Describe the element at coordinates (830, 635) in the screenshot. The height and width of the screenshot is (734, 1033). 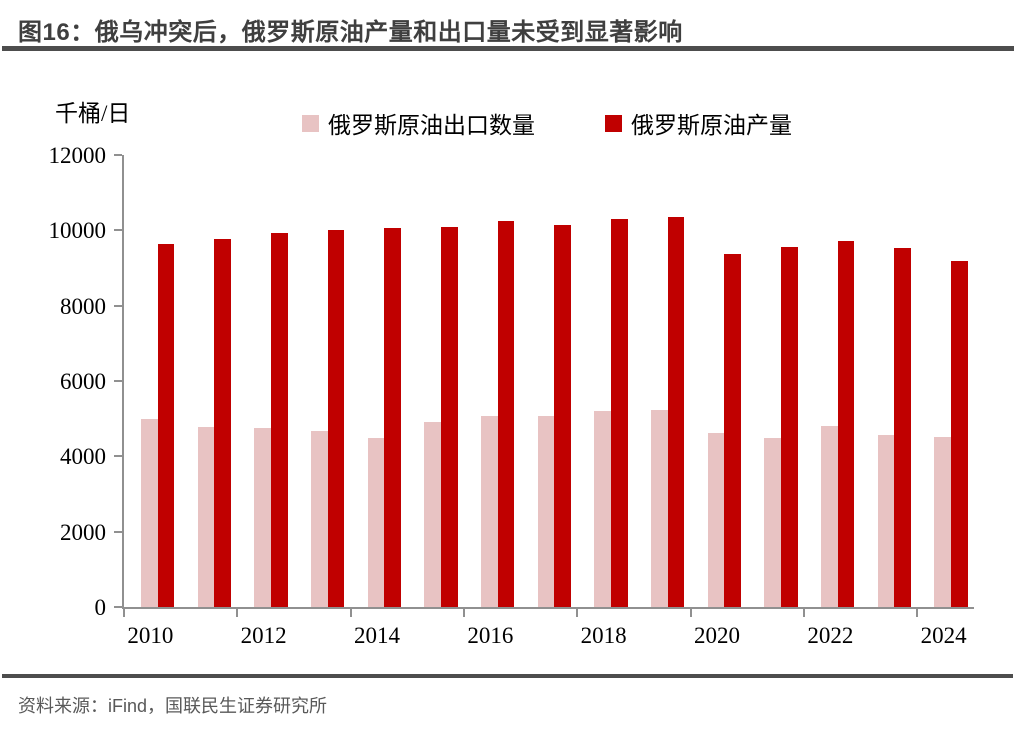
I see `x-axis-tick-label: 2022` at that location.